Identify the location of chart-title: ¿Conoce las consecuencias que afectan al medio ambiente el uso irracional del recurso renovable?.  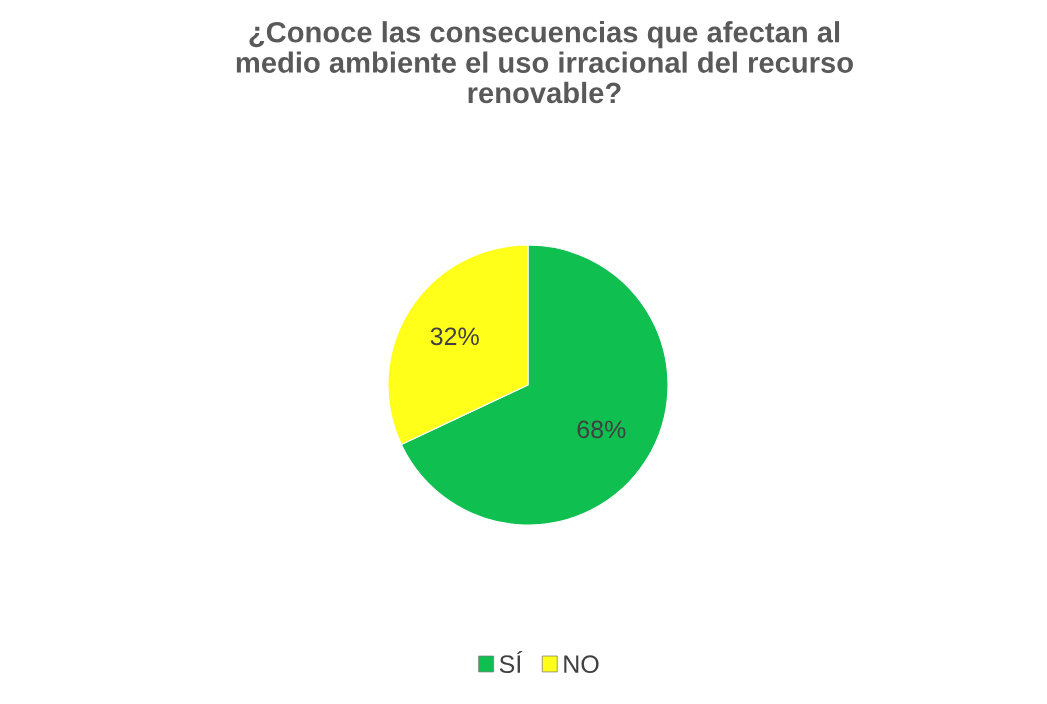
(544, 62).